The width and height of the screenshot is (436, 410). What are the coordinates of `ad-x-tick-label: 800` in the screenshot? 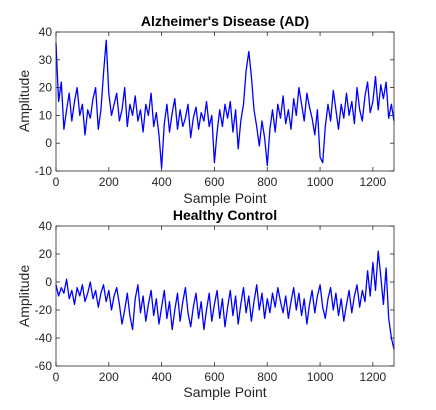 It's located at (267, 182).